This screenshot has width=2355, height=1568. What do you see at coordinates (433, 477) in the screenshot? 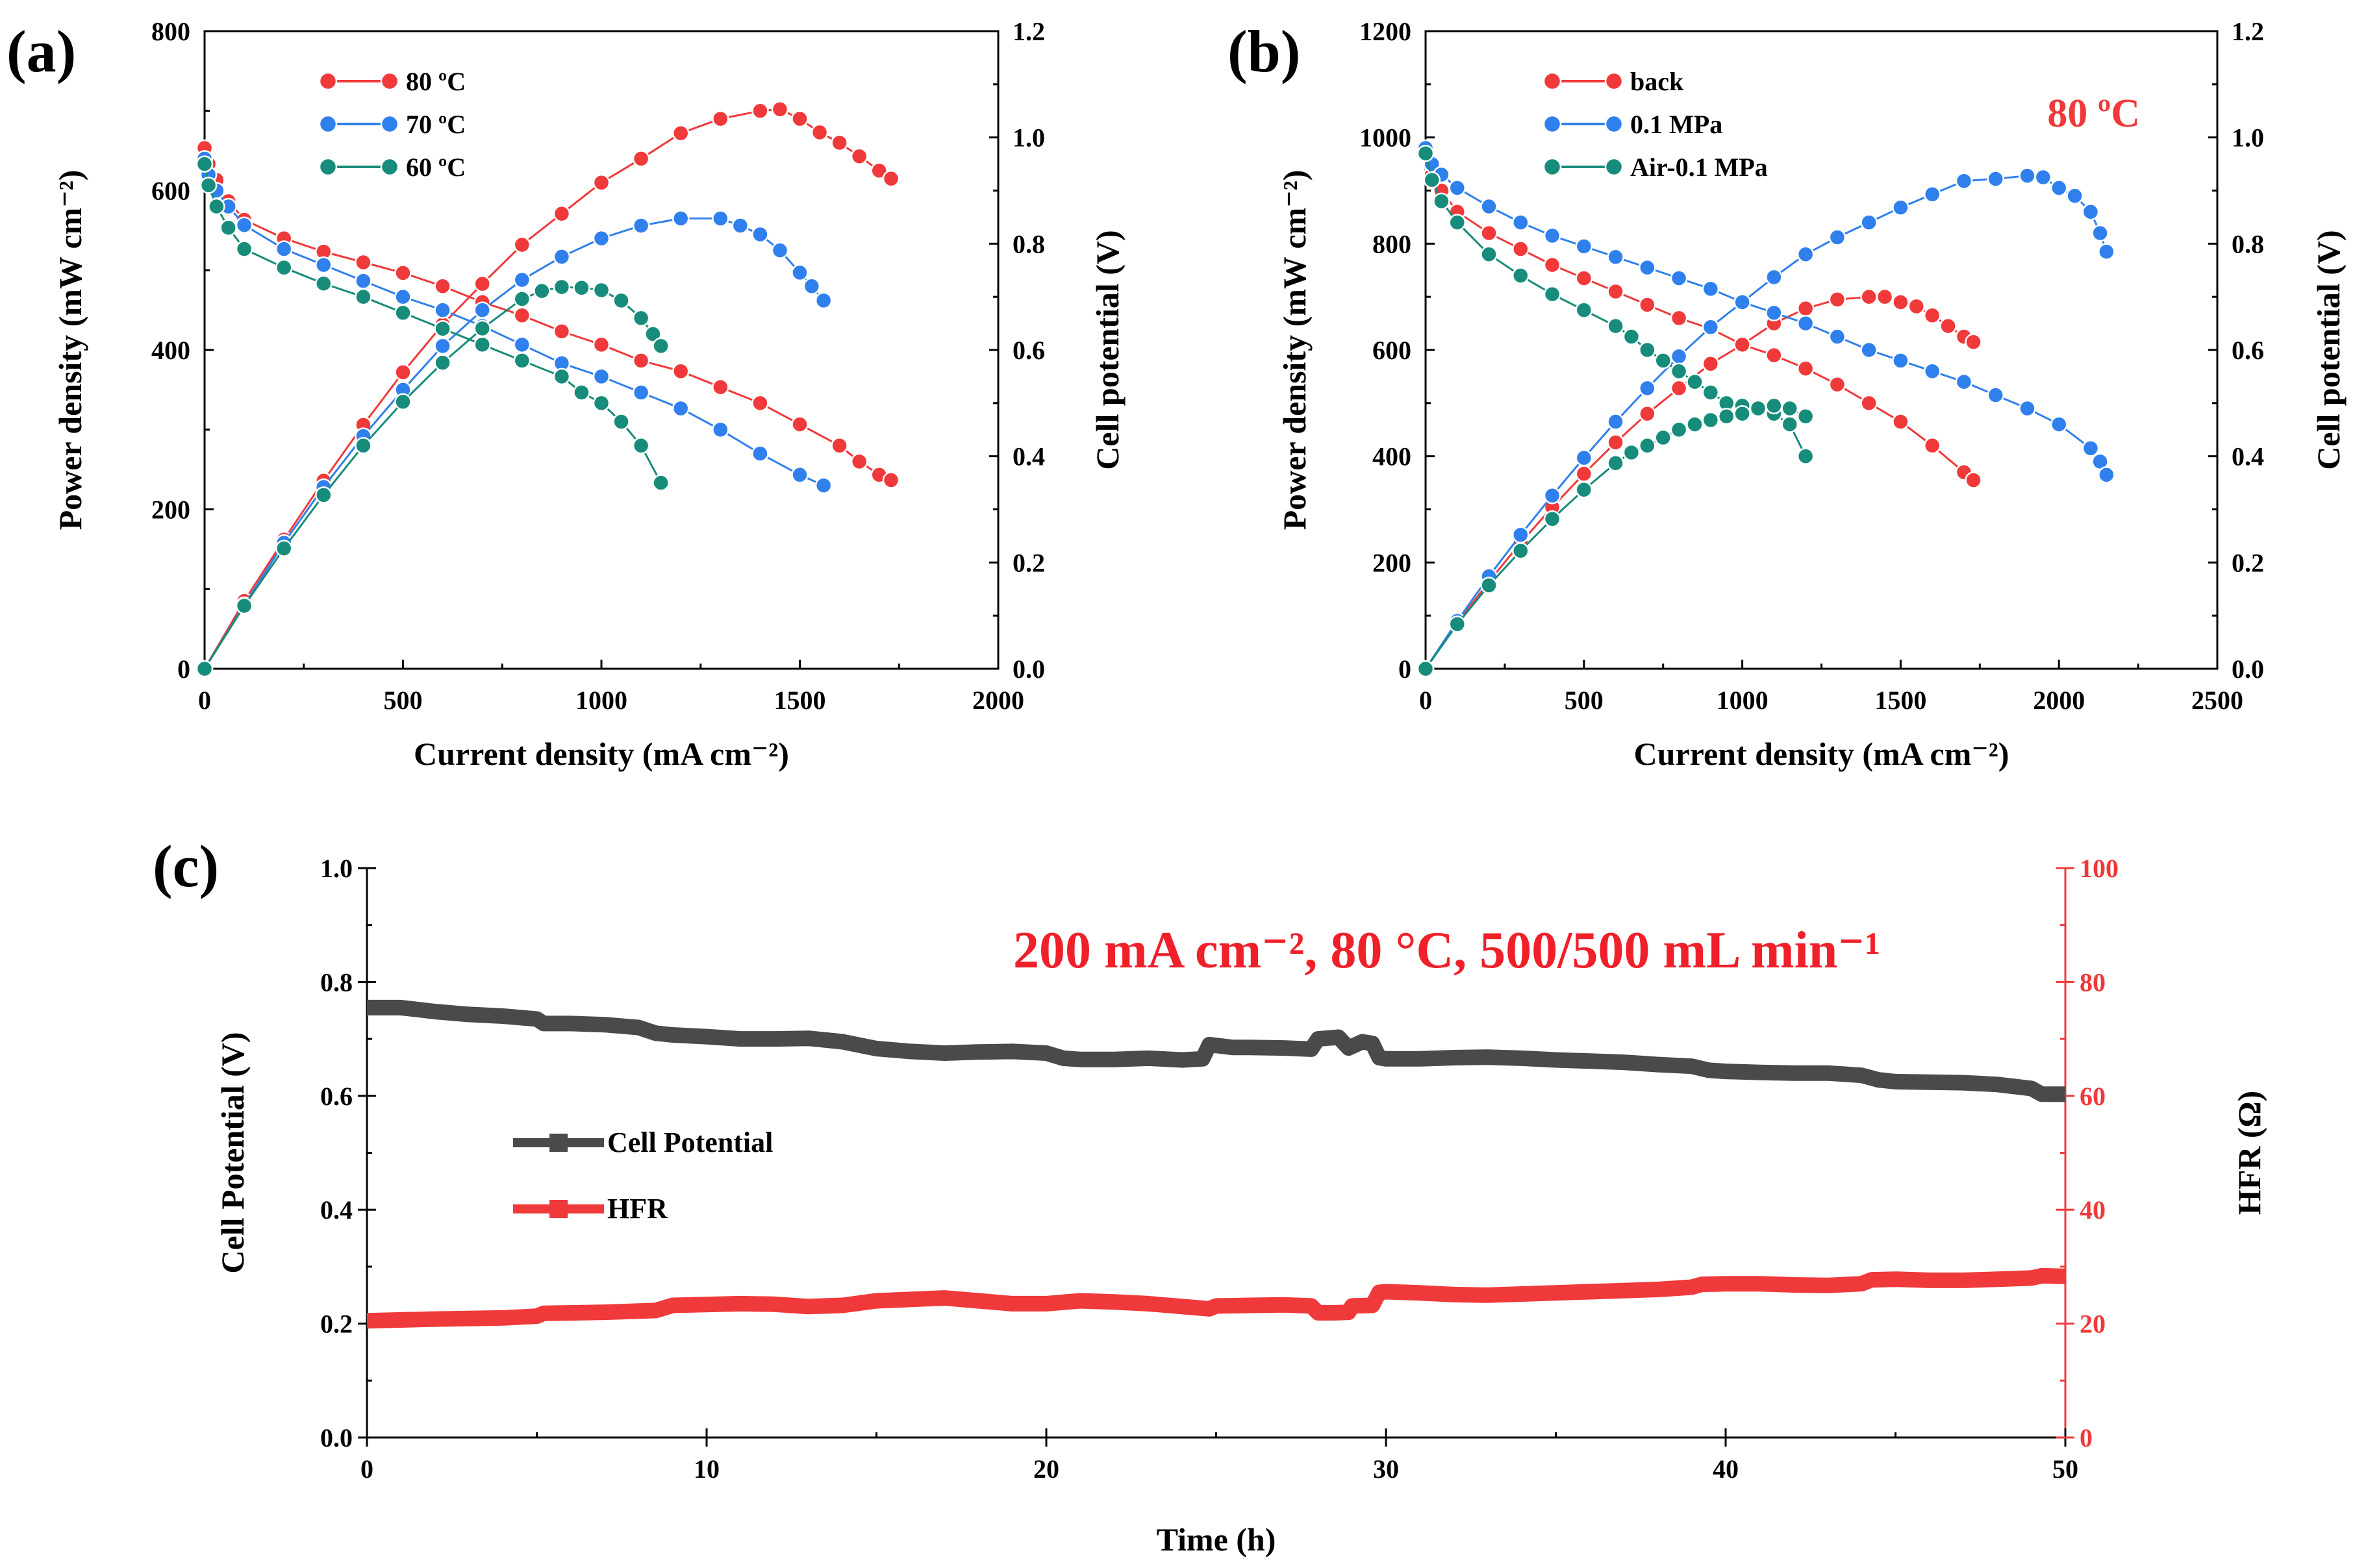
I see `power-curve` at bounding box center [433, 477].